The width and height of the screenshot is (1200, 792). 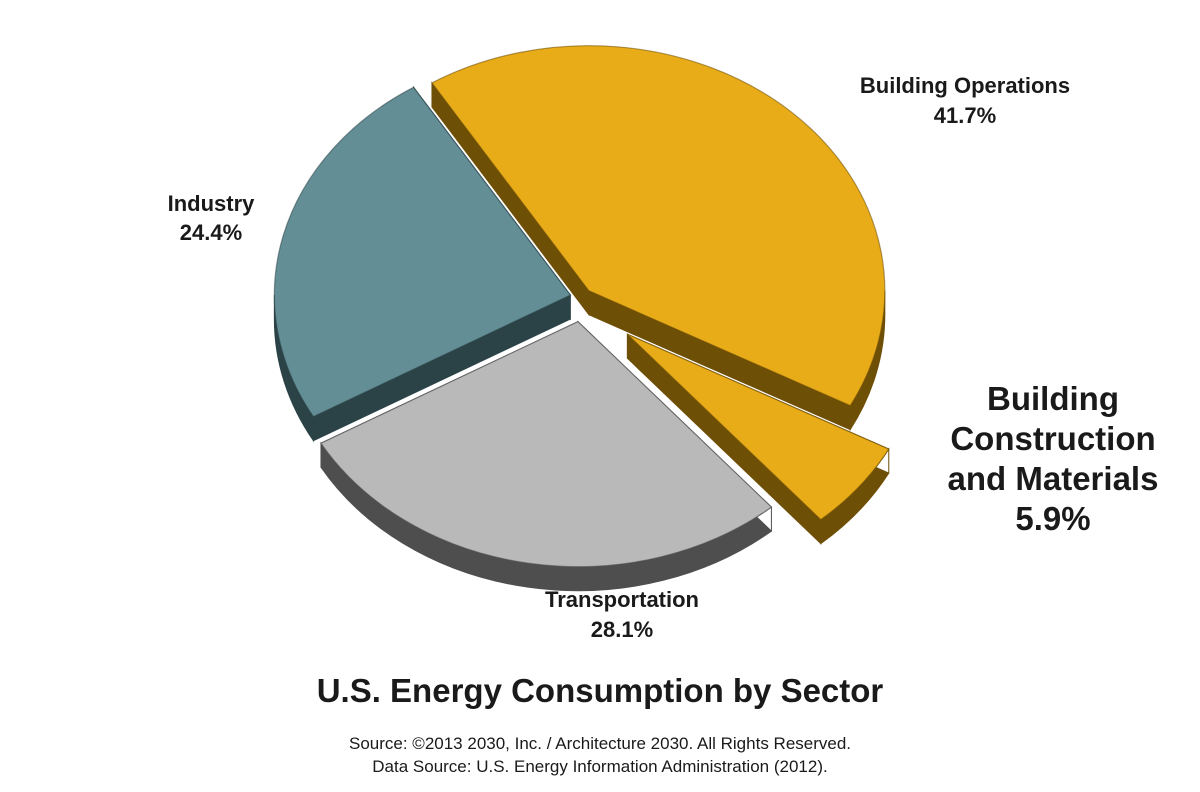 I want to click on slice-value-building-construction: 5.9%, so click(x=1052, y=518).